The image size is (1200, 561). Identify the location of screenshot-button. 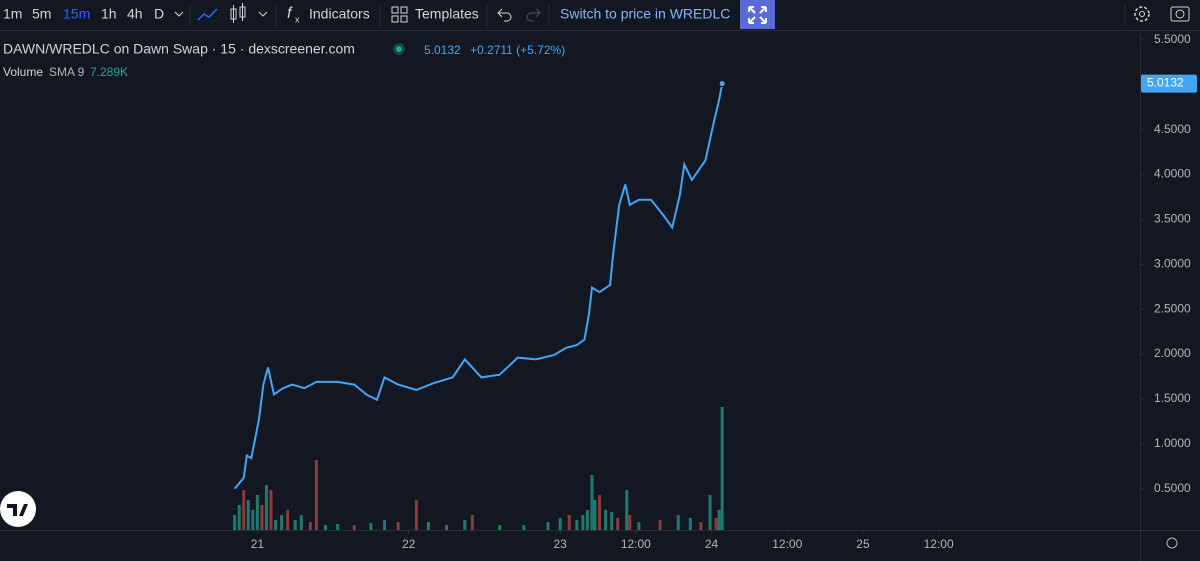
(1180, 14).